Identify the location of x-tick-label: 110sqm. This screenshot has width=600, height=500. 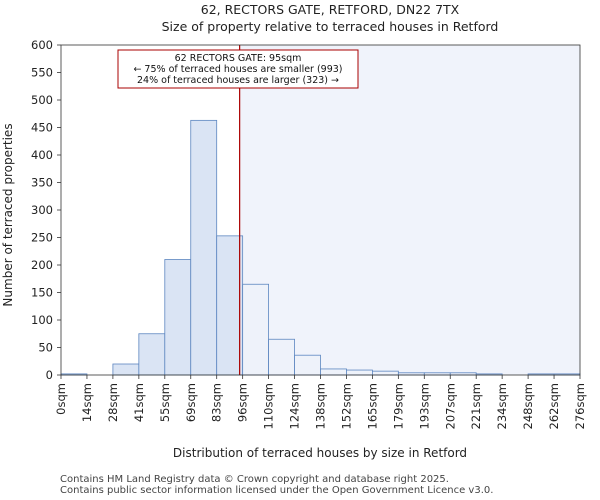
(269, 406).